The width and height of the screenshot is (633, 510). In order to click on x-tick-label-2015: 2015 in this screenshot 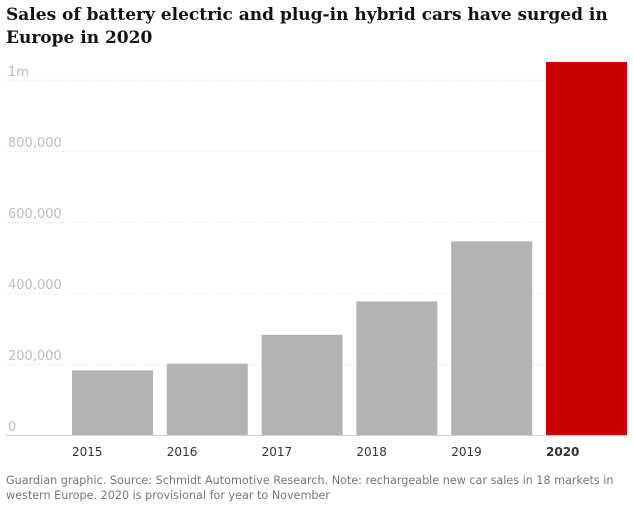, I will do `click(87, 452)`.